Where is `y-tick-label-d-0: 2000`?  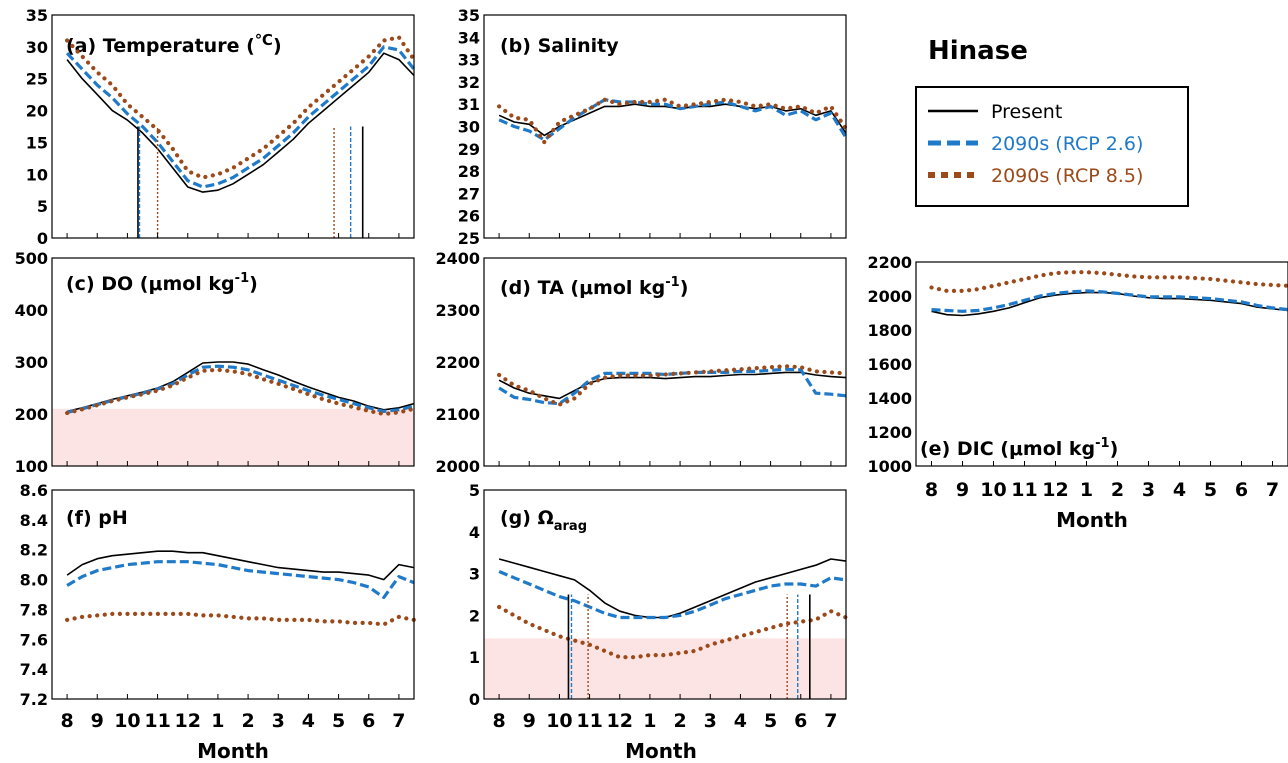
y-tick-label-d-0: 2000 is located at coordinates (457, 466).